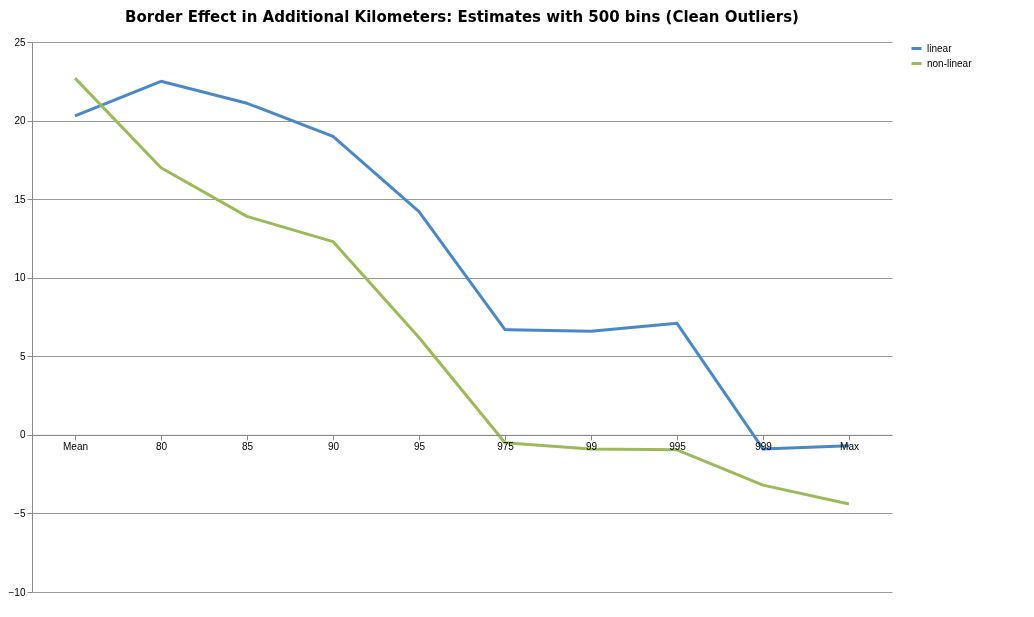 This screenshot has height=617, width=1034. Describe the element at coordinates (22, 356) in the screenshot. I see `y-tick-label: 5` at that location.